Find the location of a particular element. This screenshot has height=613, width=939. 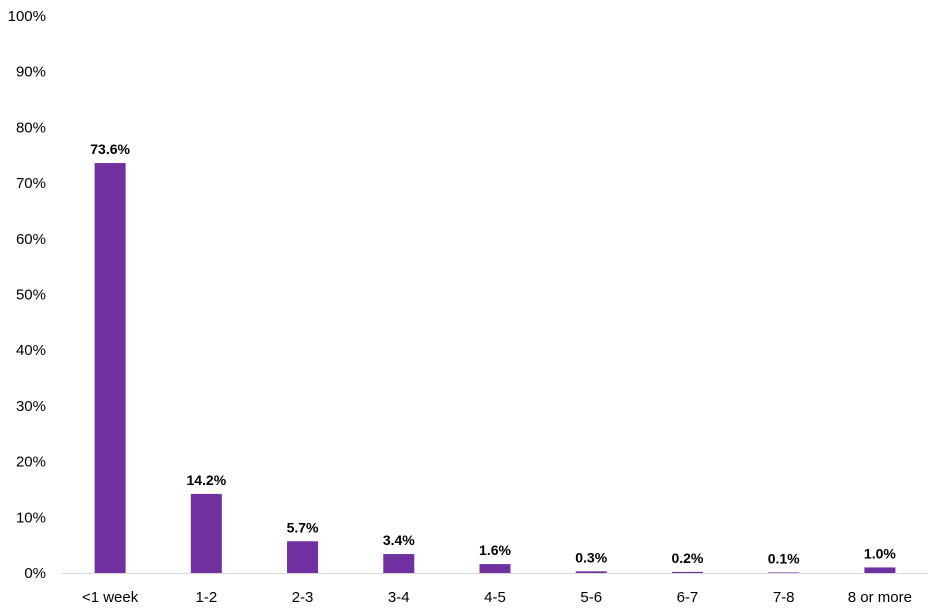

x-tick-label: 5-6 is located at coordinates (591, 597).